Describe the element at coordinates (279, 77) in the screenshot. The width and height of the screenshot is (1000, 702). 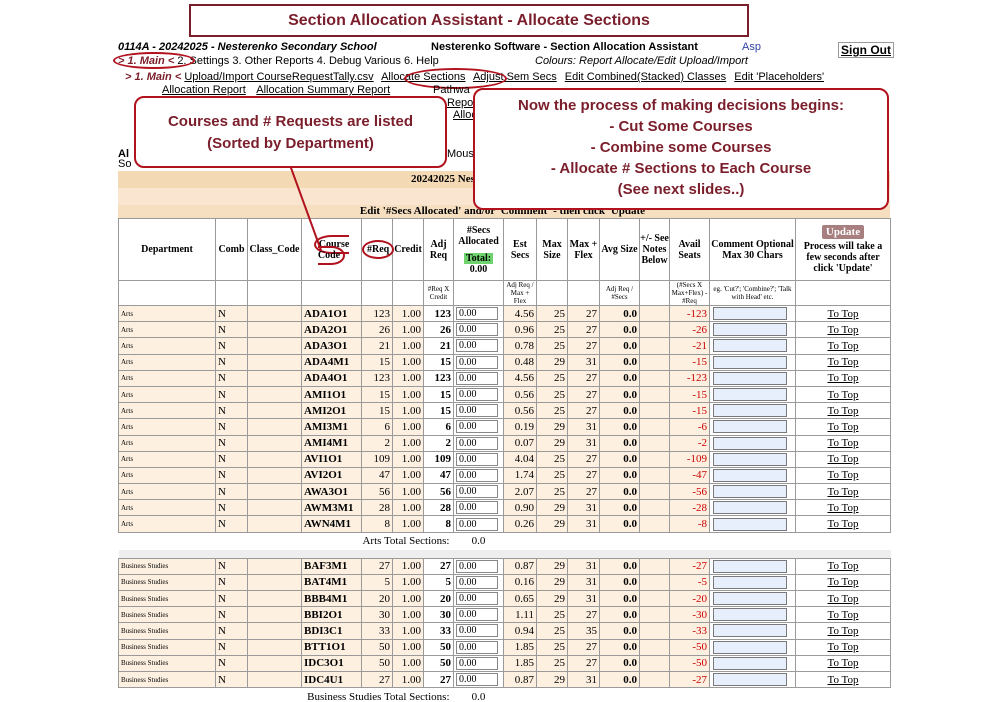
I see `link-upload-import: Upload/Import CourseRequestTally.csv` at that location.